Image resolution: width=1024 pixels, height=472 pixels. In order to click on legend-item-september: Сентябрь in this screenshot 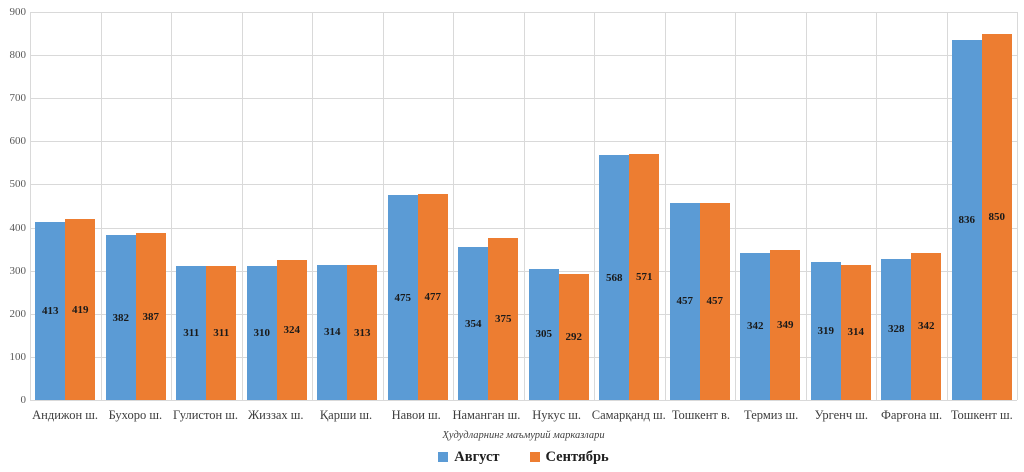, I will do `click(569, 457)`.